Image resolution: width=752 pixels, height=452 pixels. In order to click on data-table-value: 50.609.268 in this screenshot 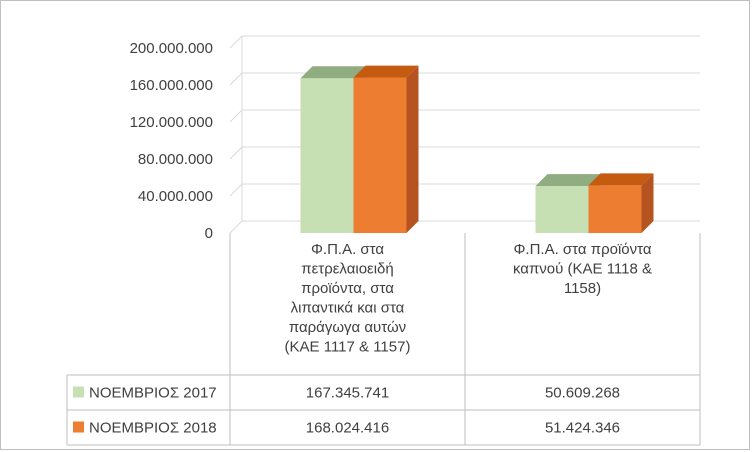, I will do `click(582, 393)`.